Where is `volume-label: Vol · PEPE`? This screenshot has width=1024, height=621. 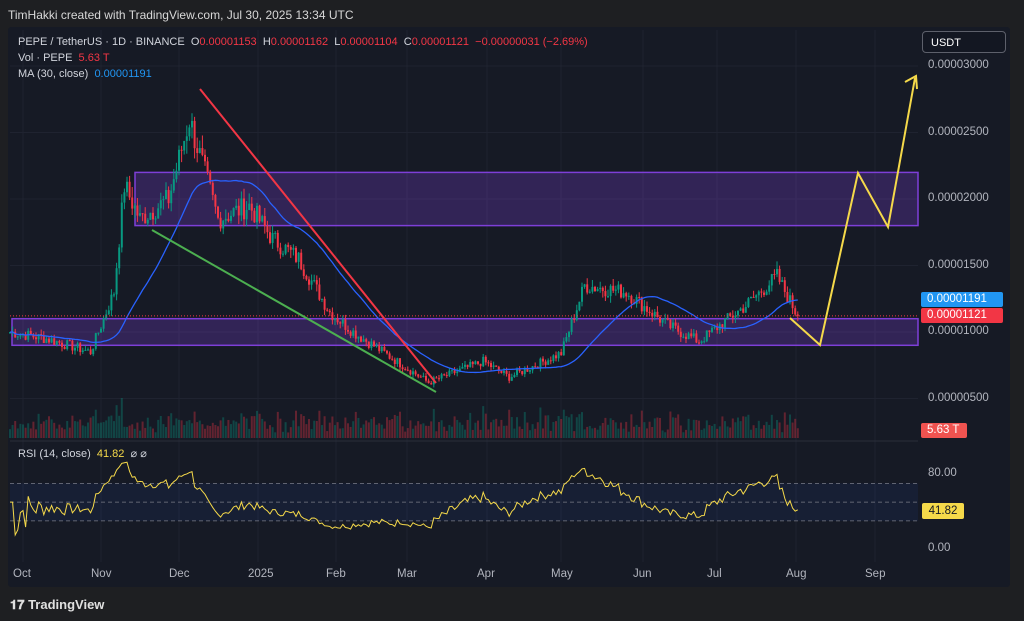 volume-label: Vol · PEPE is located at coordinates (45, 58).